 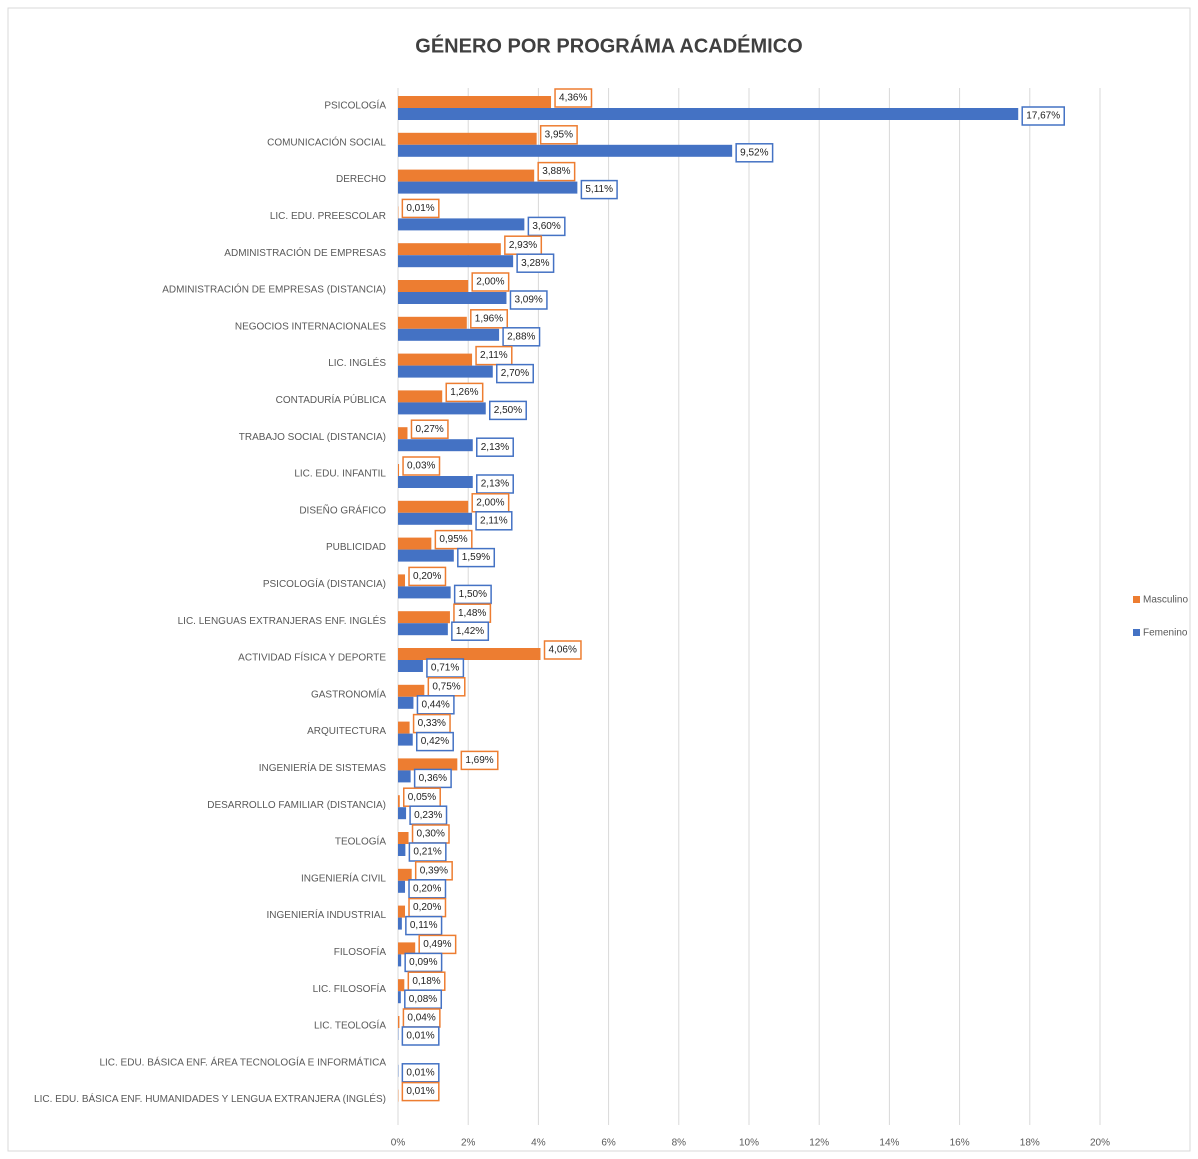 I want to click on x-tick-label: 18%, so click(x=1030, y=1143).